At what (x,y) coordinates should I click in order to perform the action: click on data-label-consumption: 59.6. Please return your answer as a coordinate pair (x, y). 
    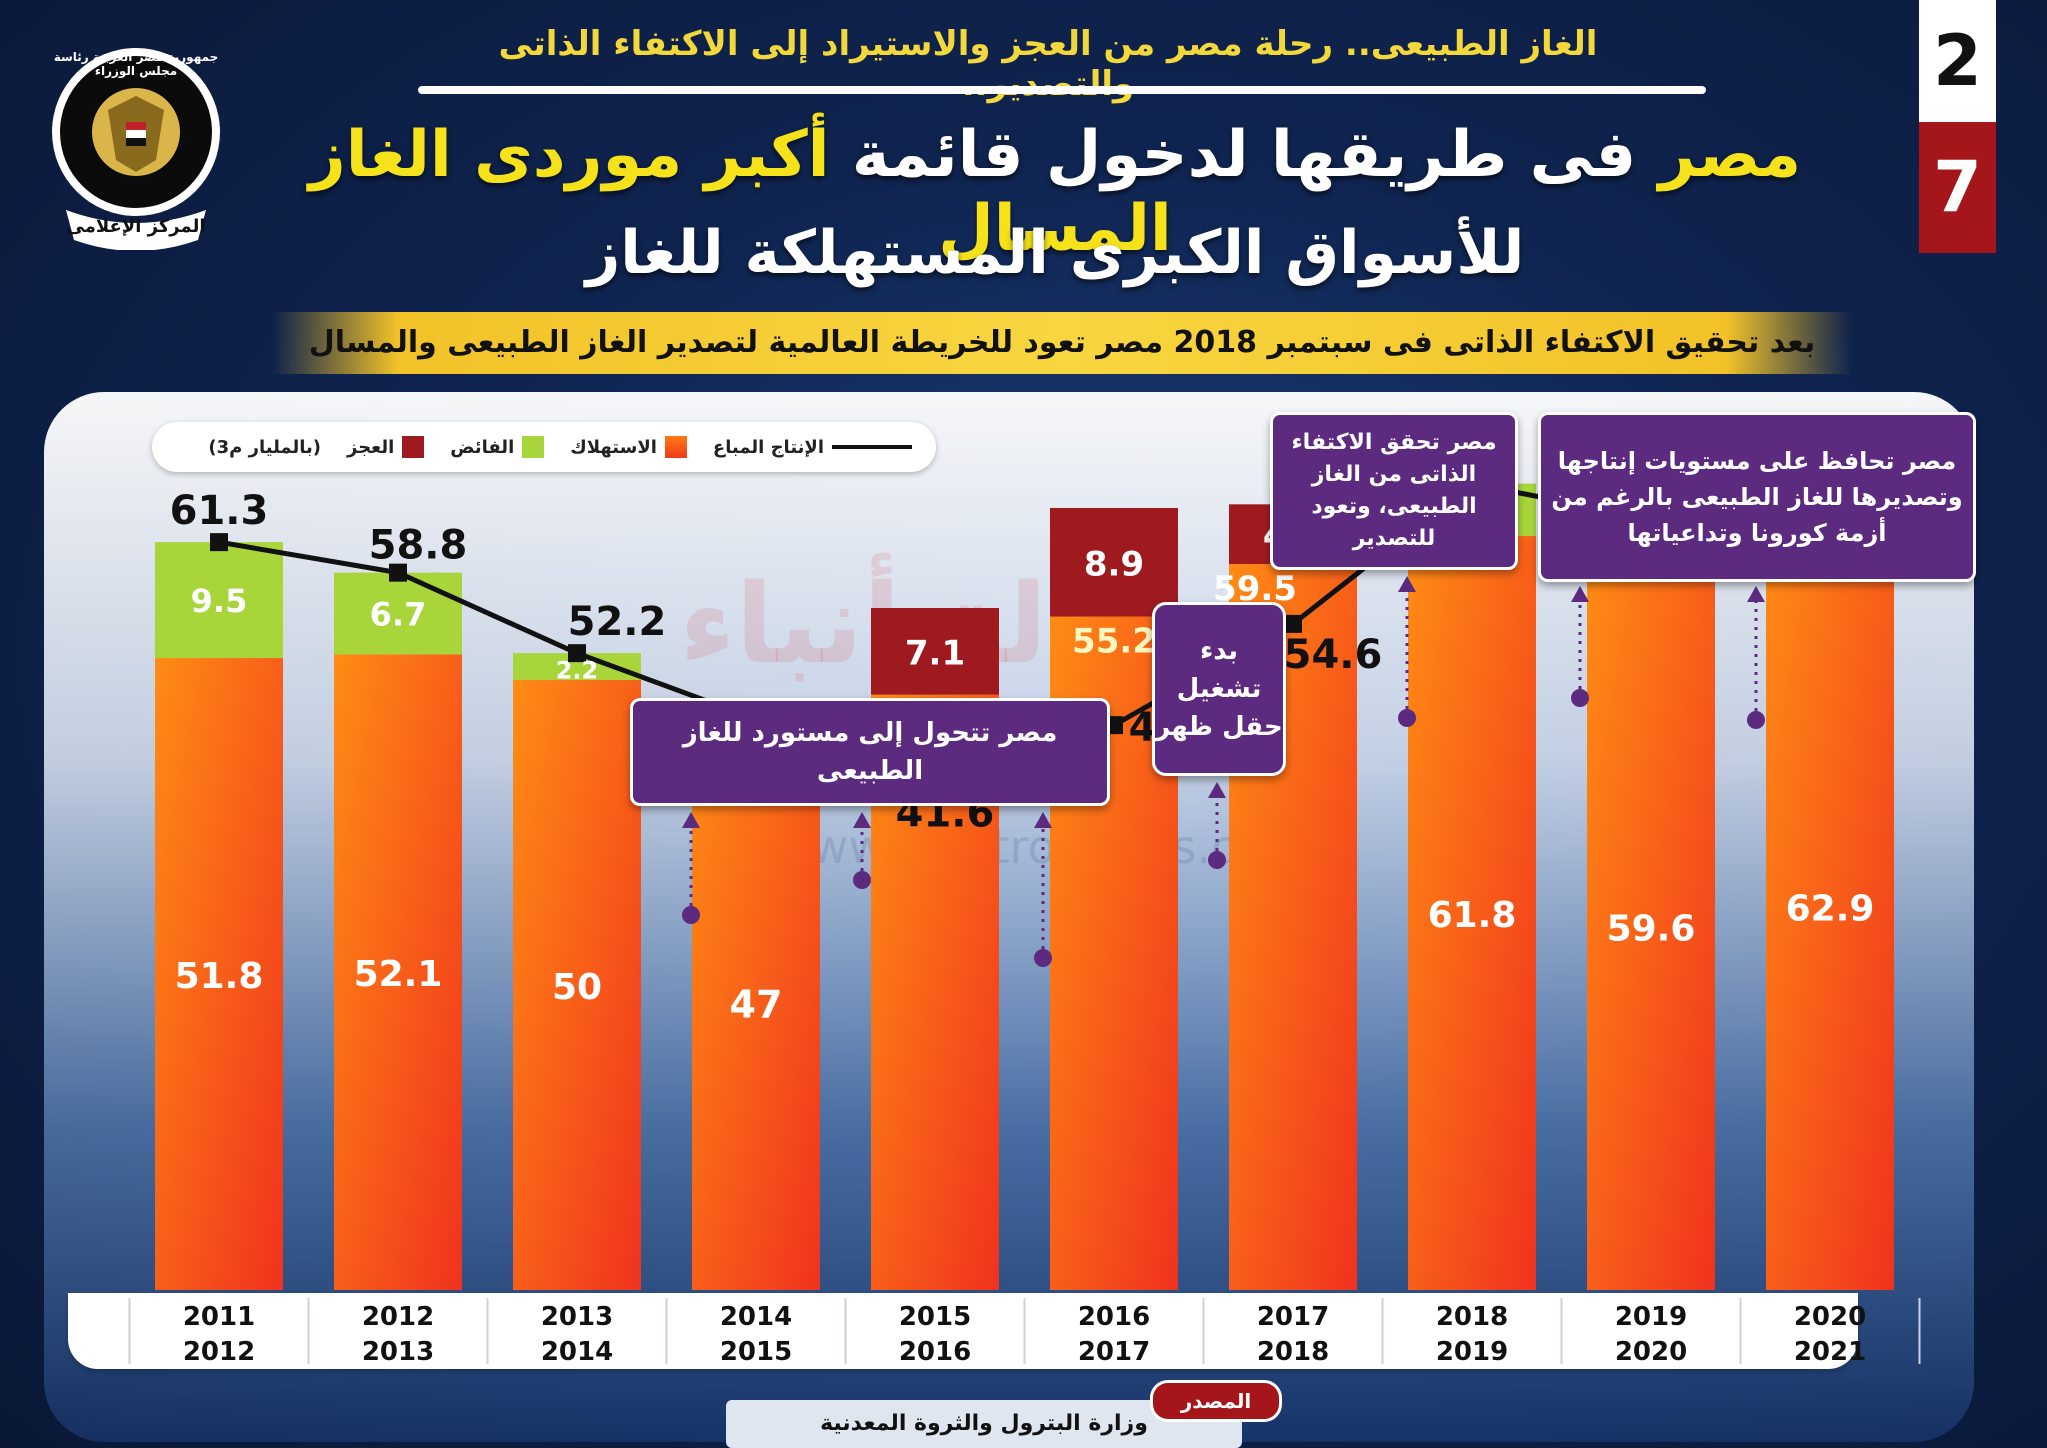
    Looking at the image, I should click on (1651, 928).